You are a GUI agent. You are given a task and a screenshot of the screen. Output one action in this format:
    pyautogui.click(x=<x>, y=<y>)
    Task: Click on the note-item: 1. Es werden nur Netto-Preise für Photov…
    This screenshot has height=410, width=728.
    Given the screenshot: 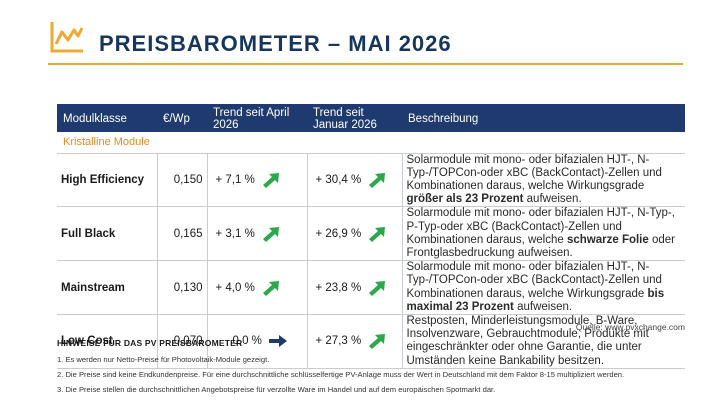 What is the action you would take?
    pyautogui.click(x=163, y=359)
    